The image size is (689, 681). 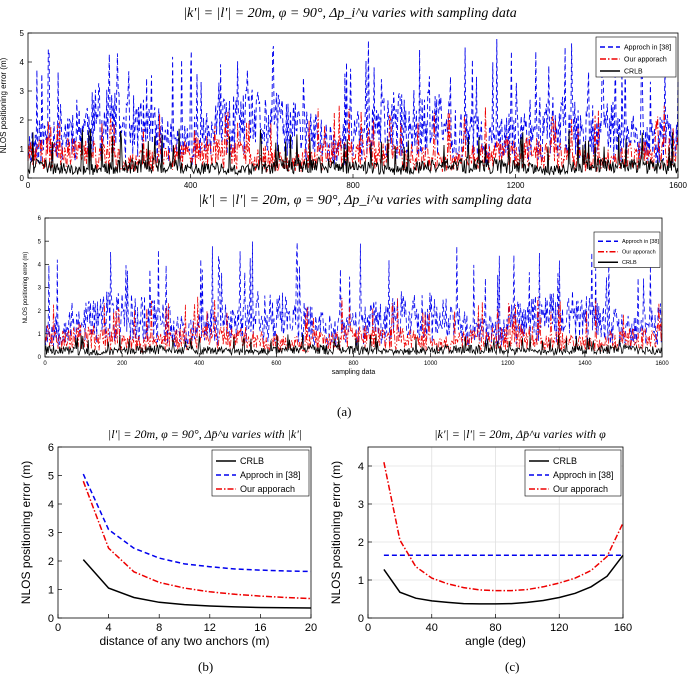 What do you see at coordinates (432, 628) in the screenshot?
I see `x-tick-label: 40` at bounding box center [432, 628].